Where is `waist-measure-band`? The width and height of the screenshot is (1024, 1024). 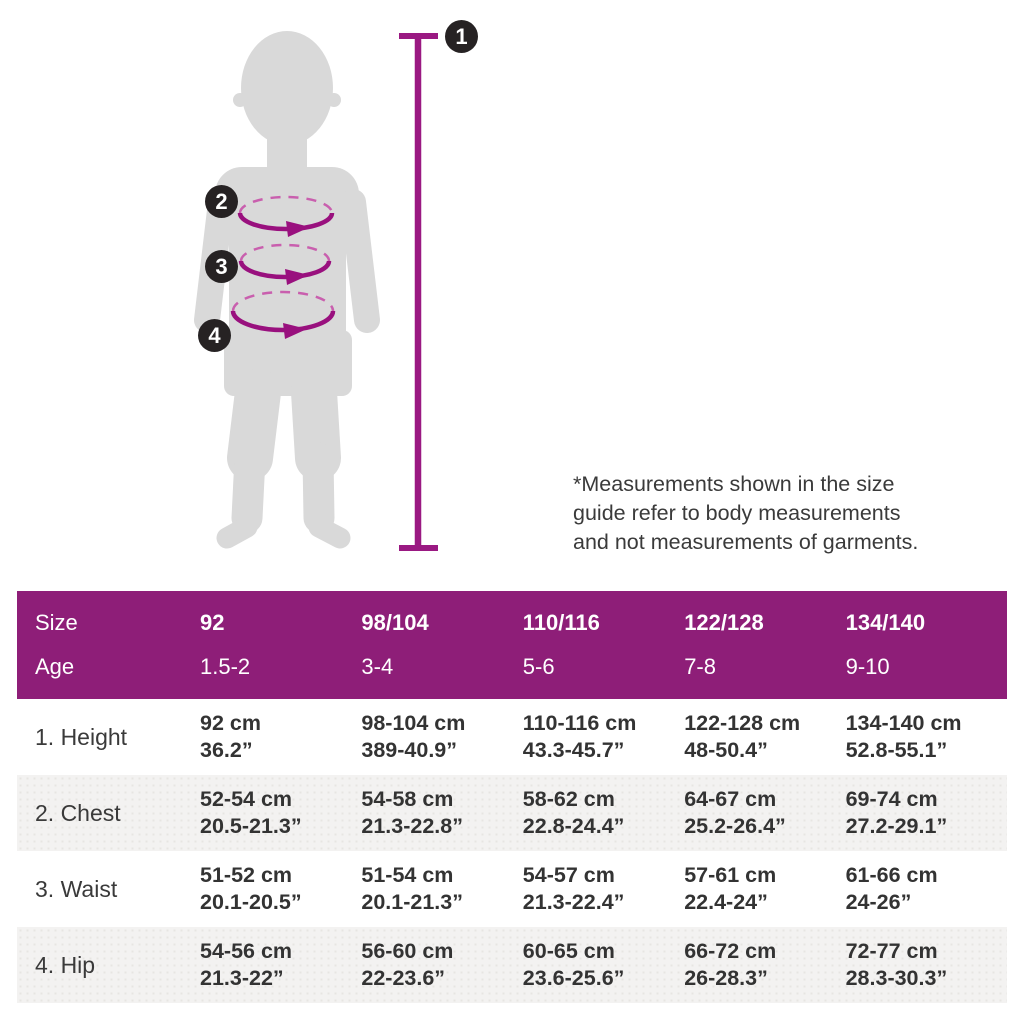
waist-measure-band is located at coordinates (285, 264).